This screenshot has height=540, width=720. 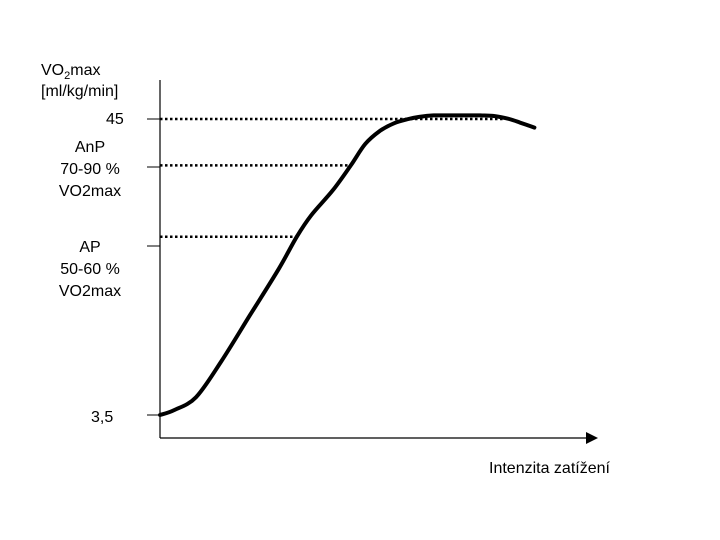 I want to click on anp-range: 70-90 %, so click(x=90, y=169).